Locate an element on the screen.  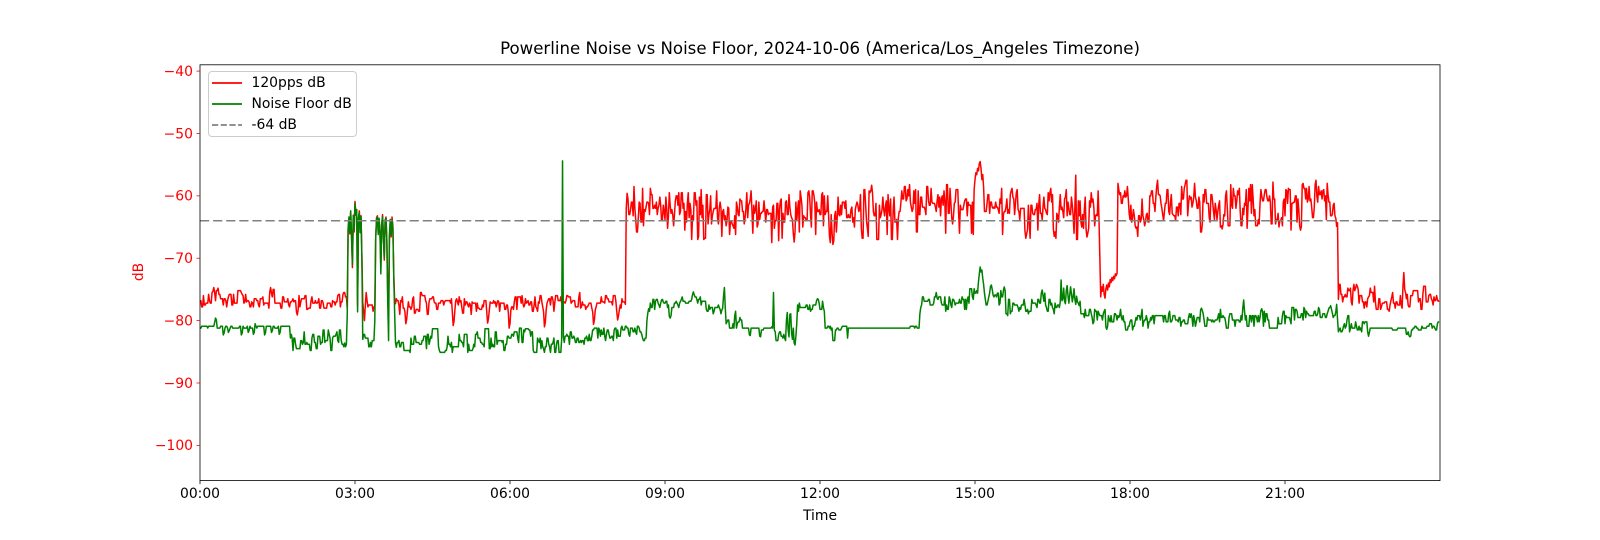
legend-item-120pps: 120pps dB is located at coordinates (283, 83).